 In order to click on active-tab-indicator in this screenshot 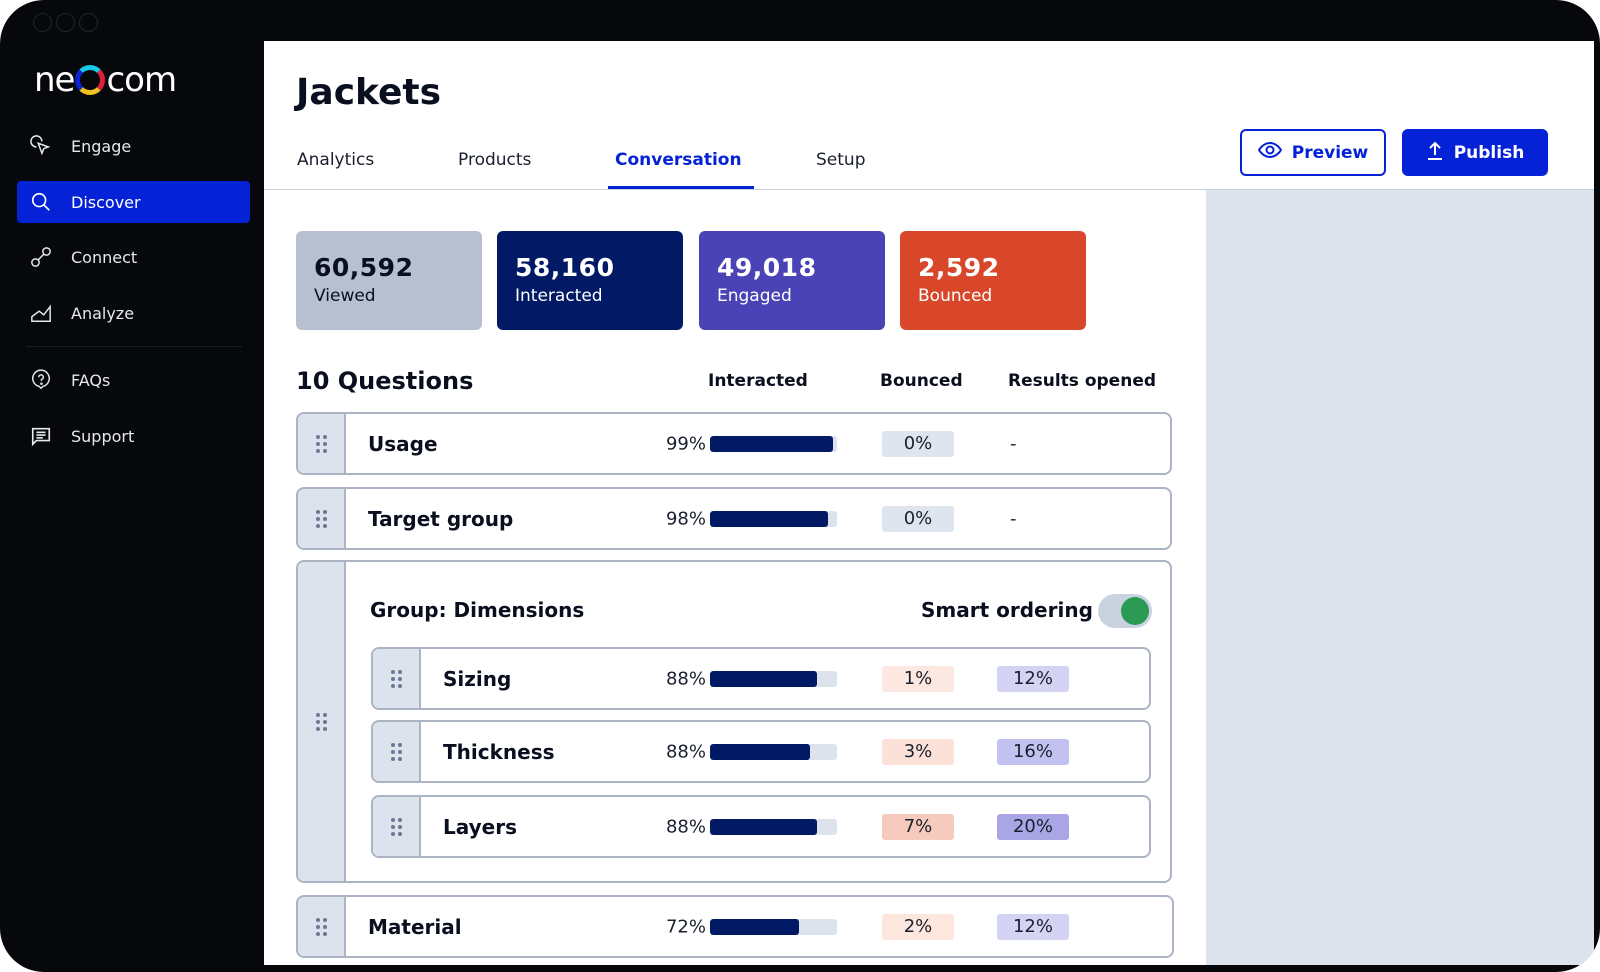, I will do `click(681, 187)`.